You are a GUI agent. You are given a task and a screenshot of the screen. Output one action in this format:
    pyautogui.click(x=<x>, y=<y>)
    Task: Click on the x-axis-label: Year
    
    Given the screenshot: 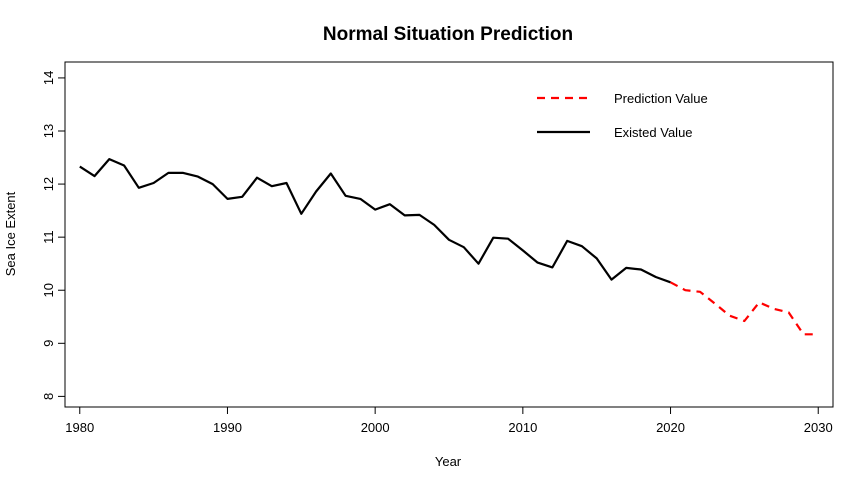 What is the action you would take?
    pyautogui.click(x=448, y=461)
    